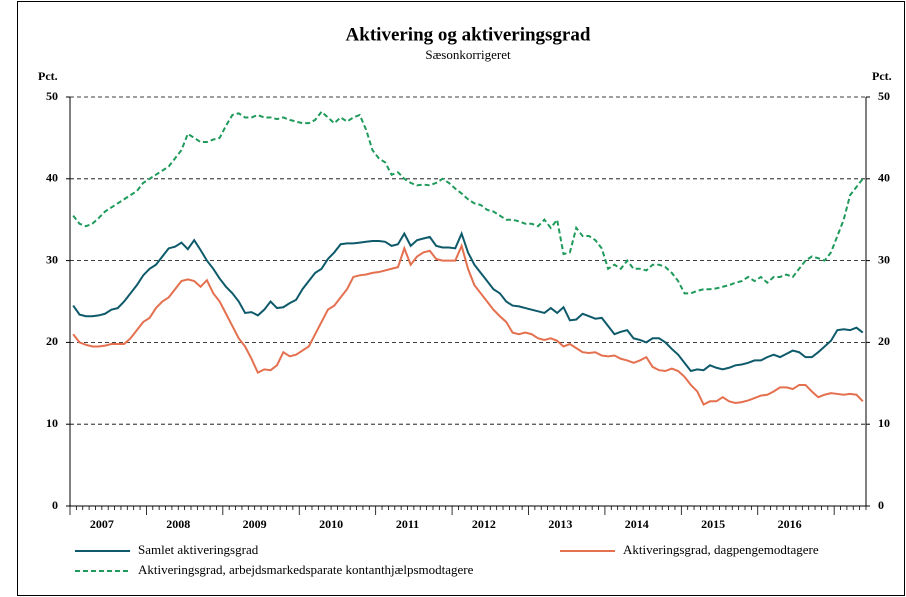 Image resolution: width=906 pixels, height=597 pixels. What do you see at coordinates (884, 341) in the screenshot?
I see `y2-tick-label: 20` at bounding box center [884, 341].